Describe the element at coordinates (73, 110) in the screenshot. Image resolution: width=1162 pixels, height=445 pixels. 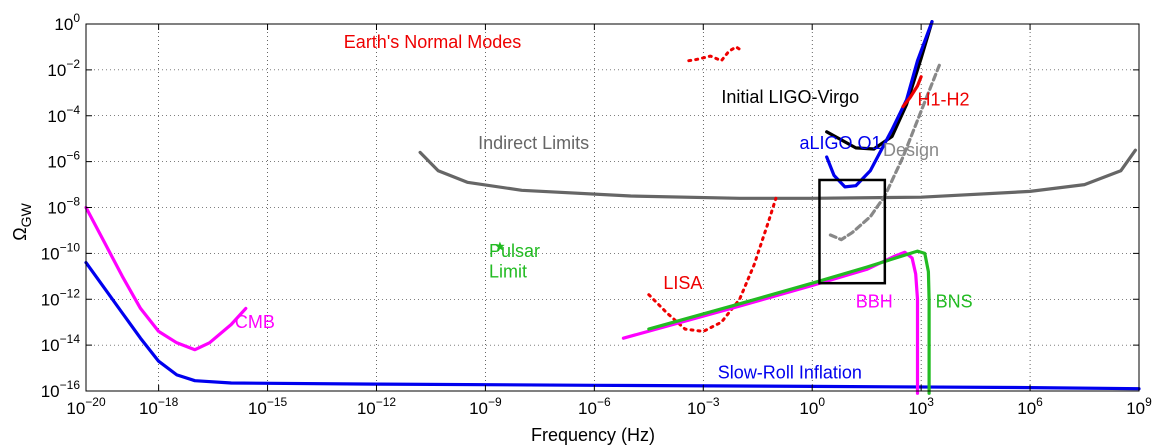
I see `y-tick-label-exponent: −4` at that location.